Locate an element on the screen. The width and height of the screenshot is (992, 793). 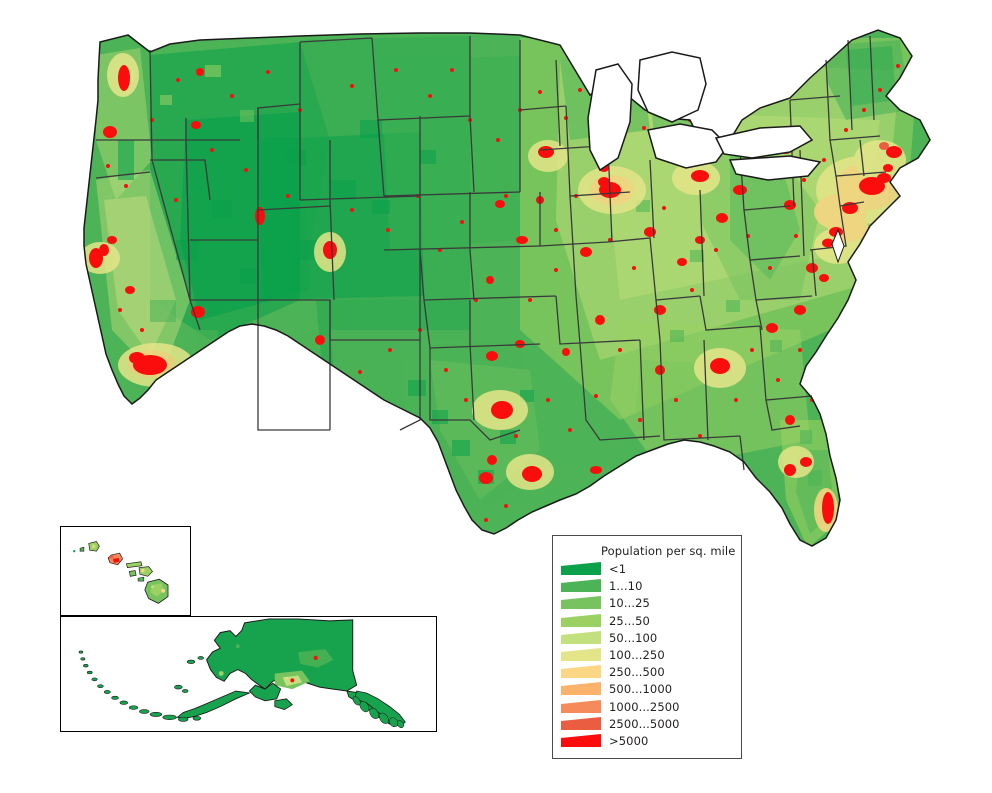
island-hawaii is located at coordinates (156, 591).